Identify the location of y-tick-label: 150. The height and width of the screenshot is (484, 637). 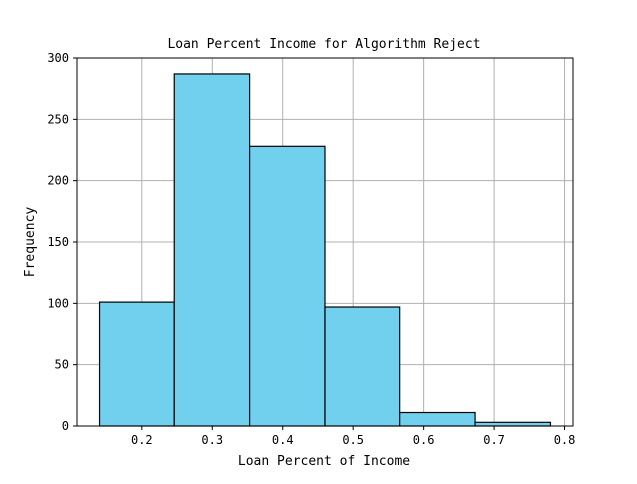
(58, 242).